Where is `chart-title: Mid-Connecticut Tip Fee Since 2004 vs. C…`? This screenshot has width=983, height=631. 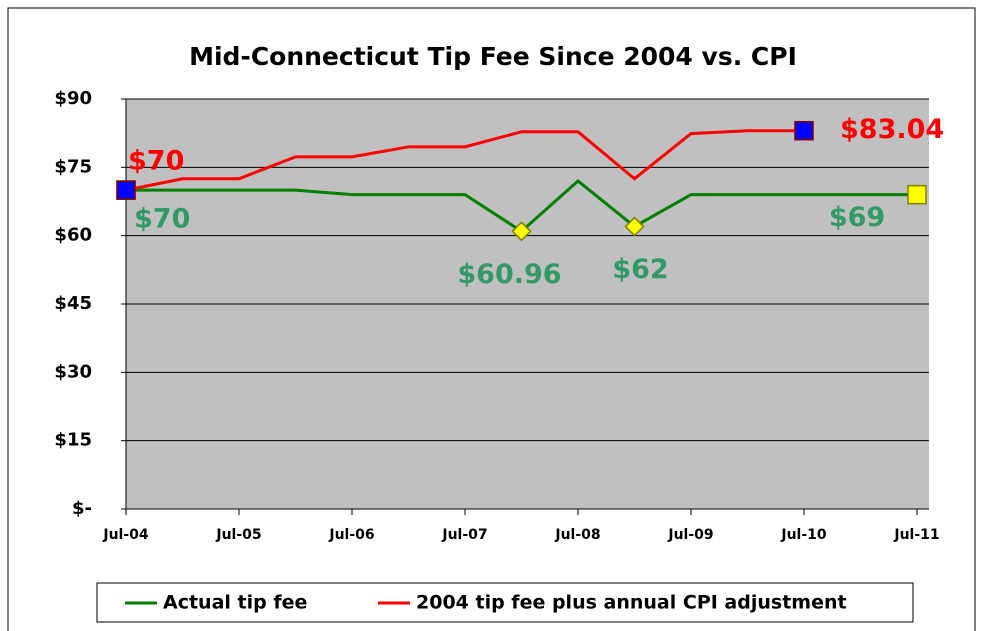
chart-title: Mid-Connecticut Tip Fee Since 2004 vs. C… is located at coordinates (493, 56).